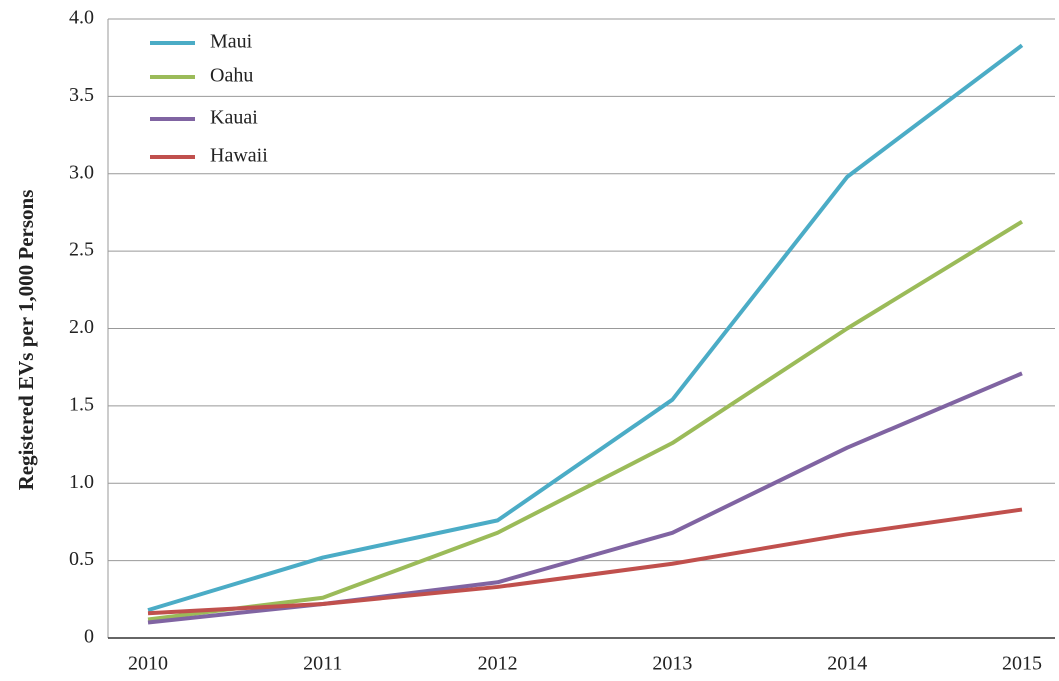 Image resolution: width=1059 pixels, height=681 pixels. What do you see at coordinates (26, 340) in the screenshot?
I see `y-axis-label: Registered EVs per 1,000 Persons` at bounding box center [26, 340].